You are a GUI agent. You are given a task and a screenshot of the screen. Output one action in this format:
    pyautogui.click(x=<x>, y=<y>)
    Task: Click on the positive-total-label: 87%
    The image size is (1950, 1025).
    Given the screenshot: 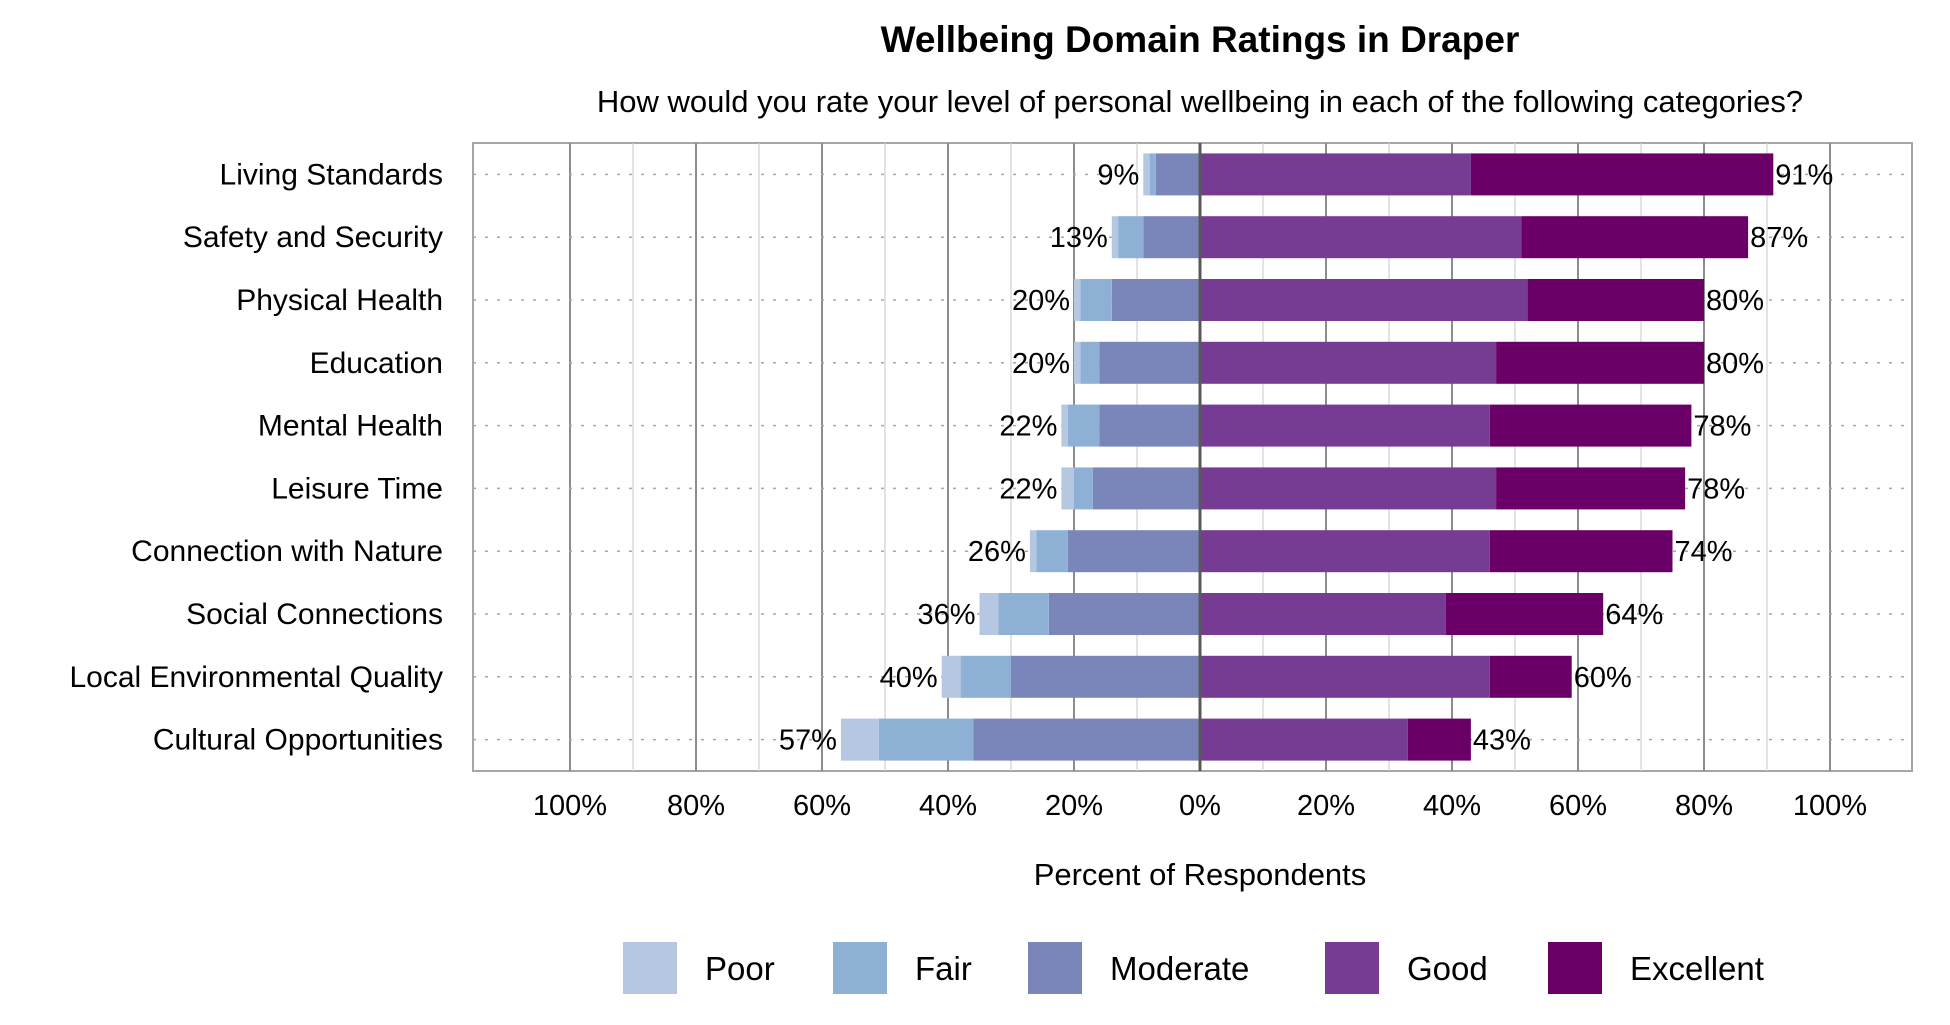 What is the action you would take?
    pyautogui.click(x=1779, y=238)
    